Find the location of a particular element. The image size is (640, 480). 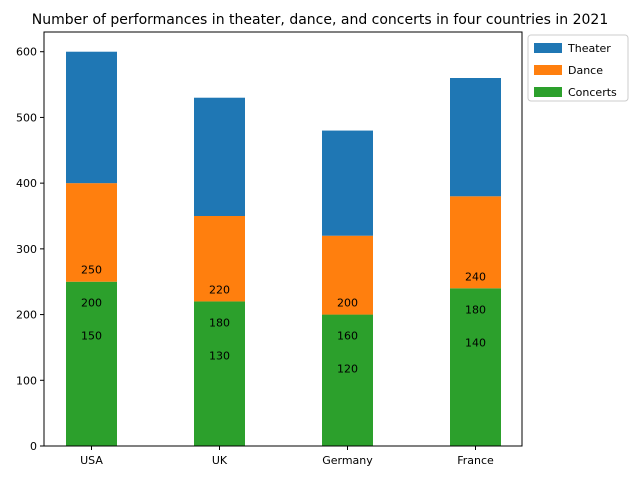

x-tick-label: Germany is located at coordinates (347, 460).